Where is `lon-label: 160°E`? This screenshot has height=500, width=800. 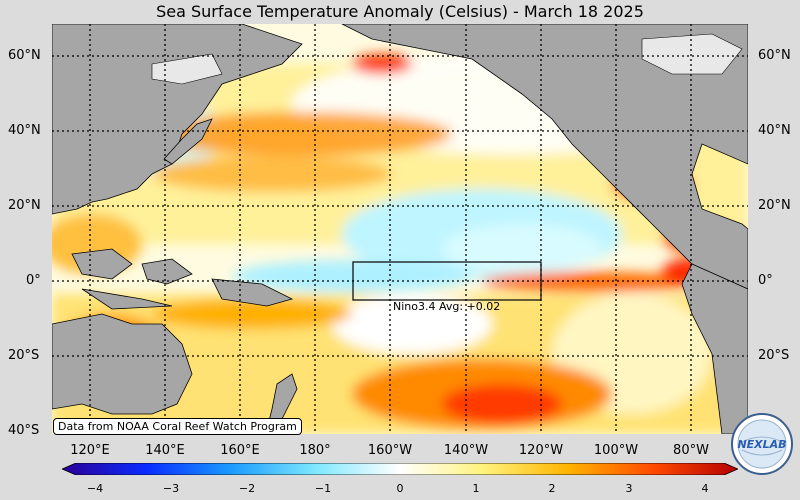 lon-label: 160°E is located at coordinates (240, 450).